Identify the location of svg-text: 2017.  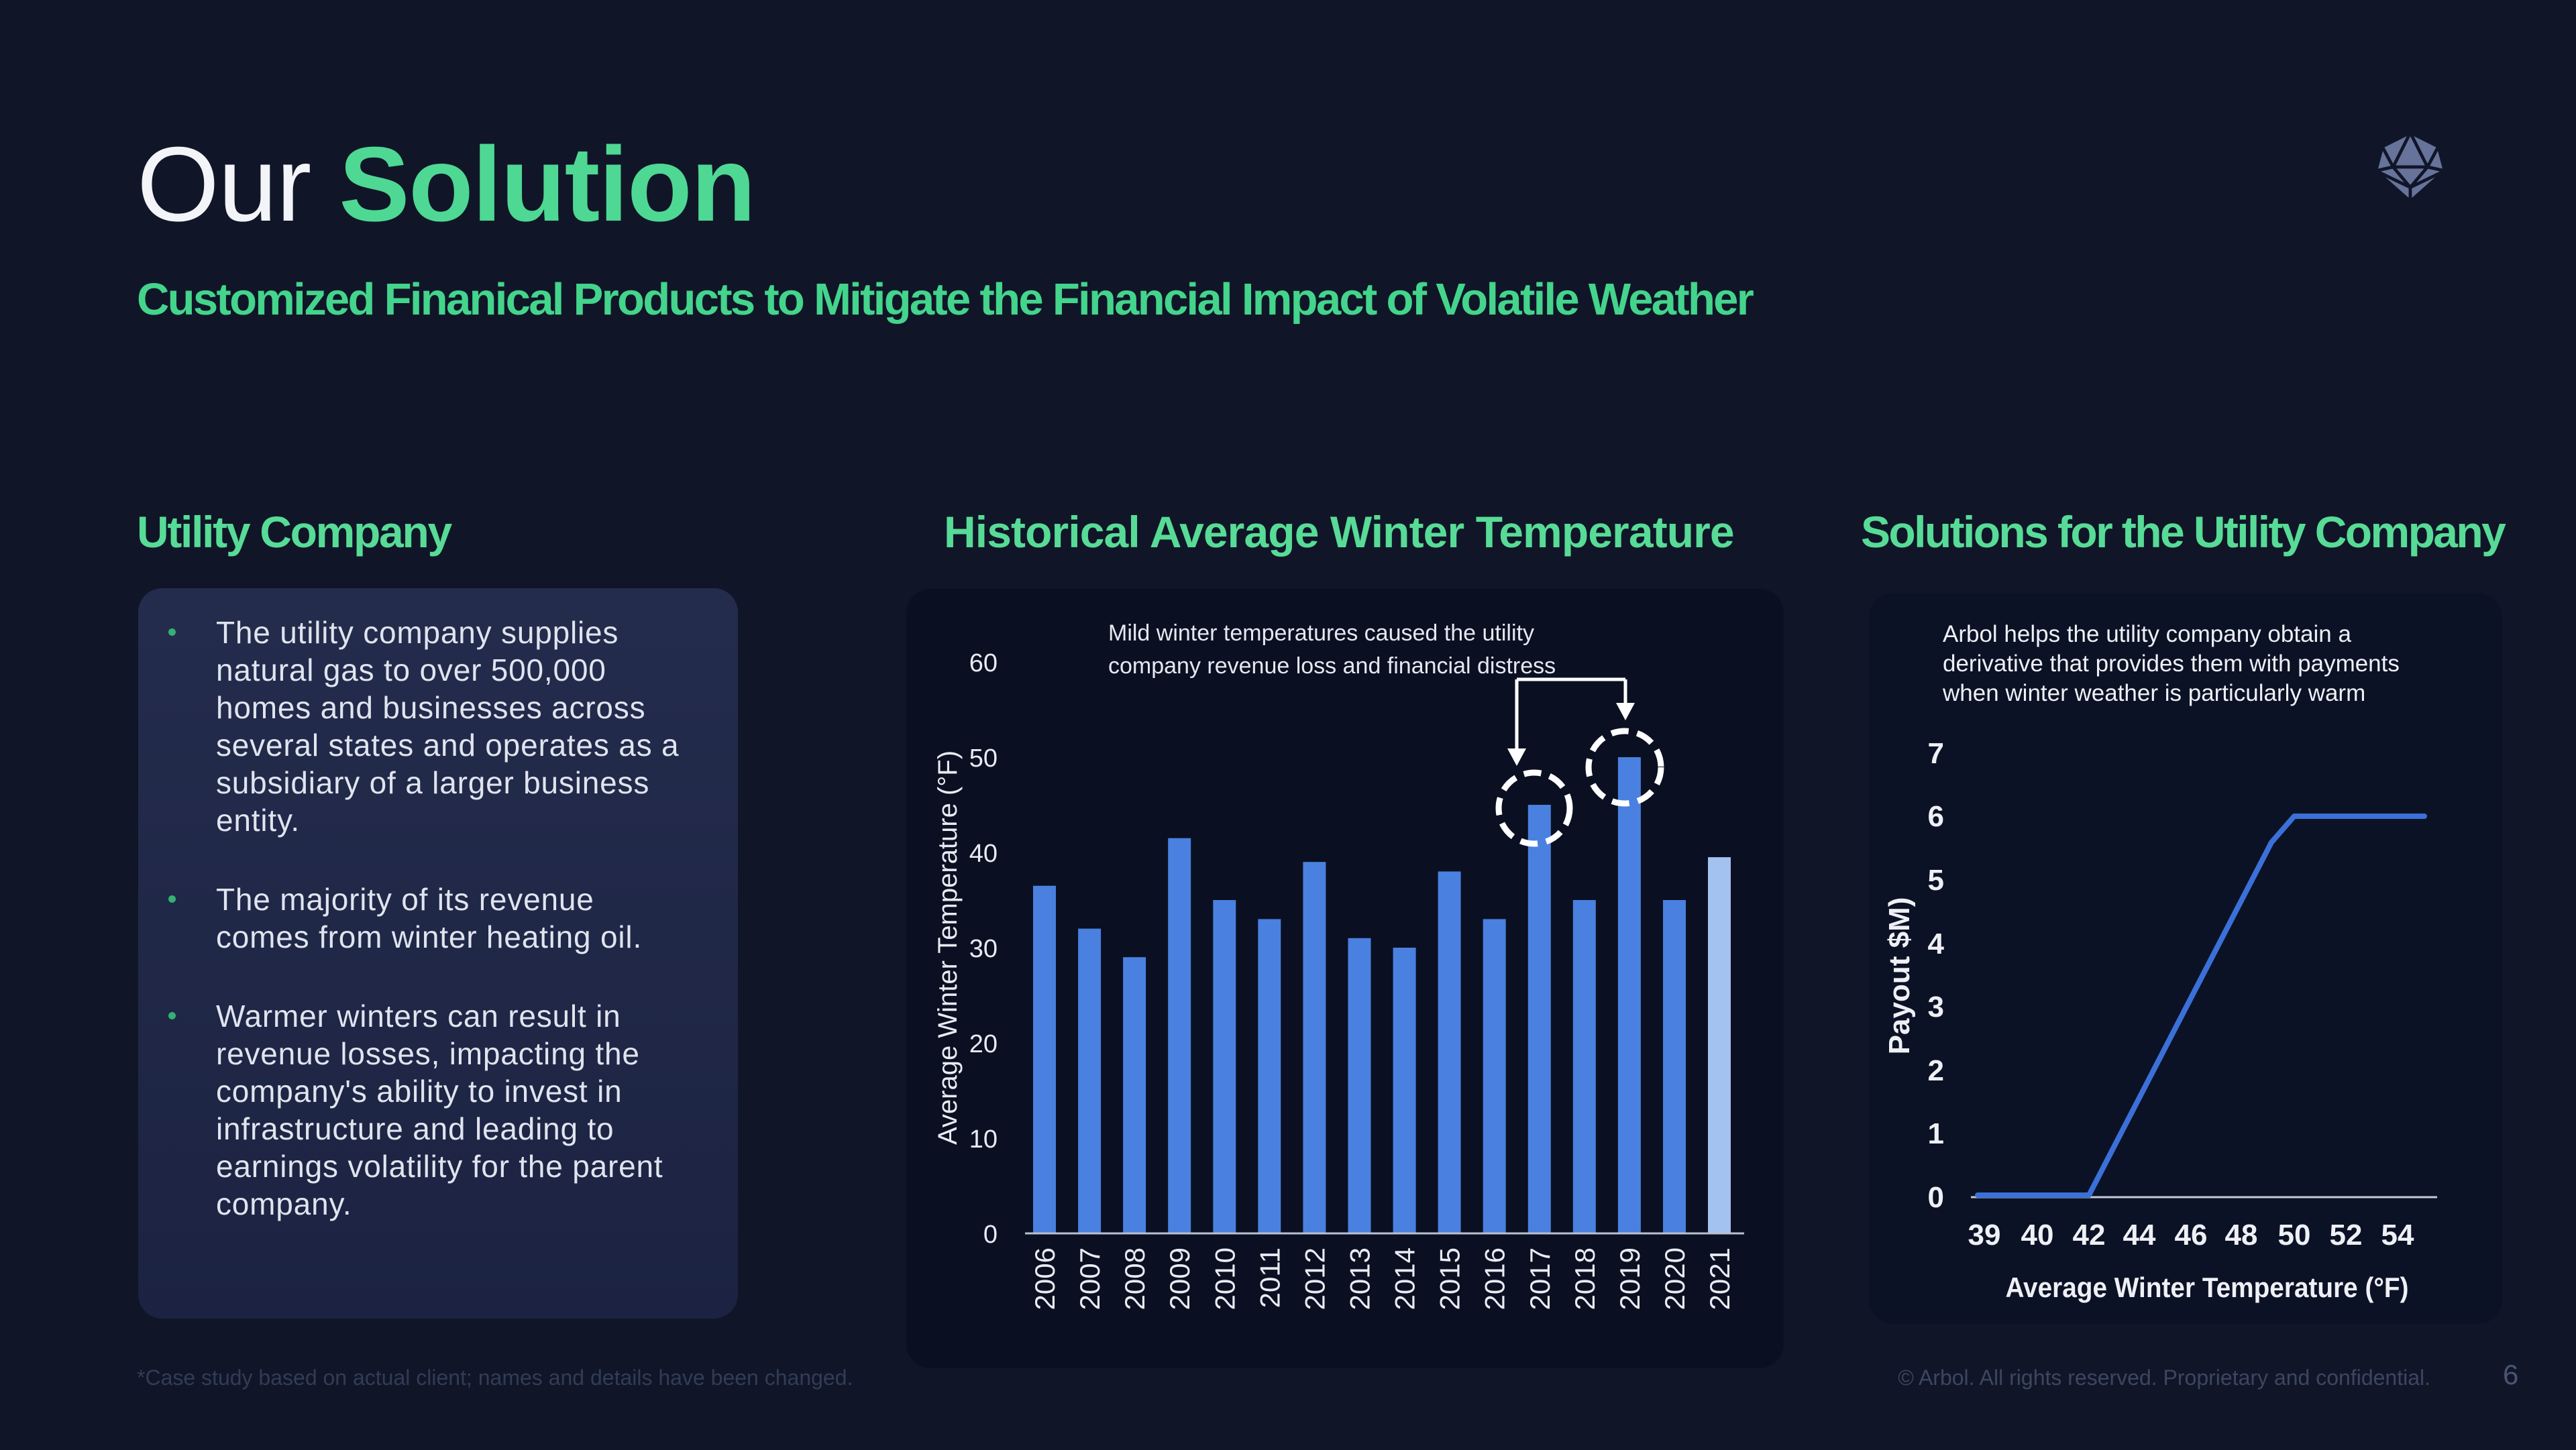
(1540, 1278).